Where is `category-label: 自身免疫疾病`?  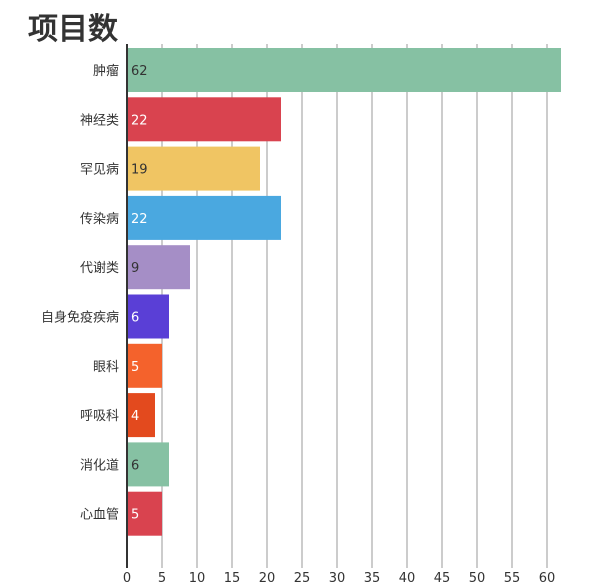
category-label: 自身免疫疾病 is located at coordinates (80, 318).